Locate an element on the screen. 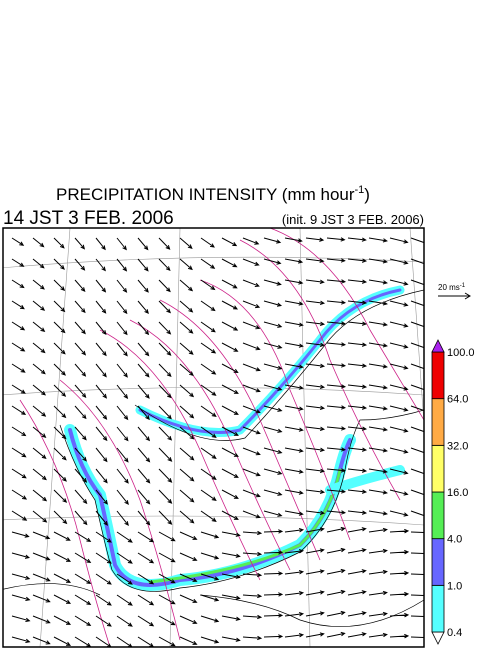  colorbar-label: 1.0 is located at coordinates (454, 586).